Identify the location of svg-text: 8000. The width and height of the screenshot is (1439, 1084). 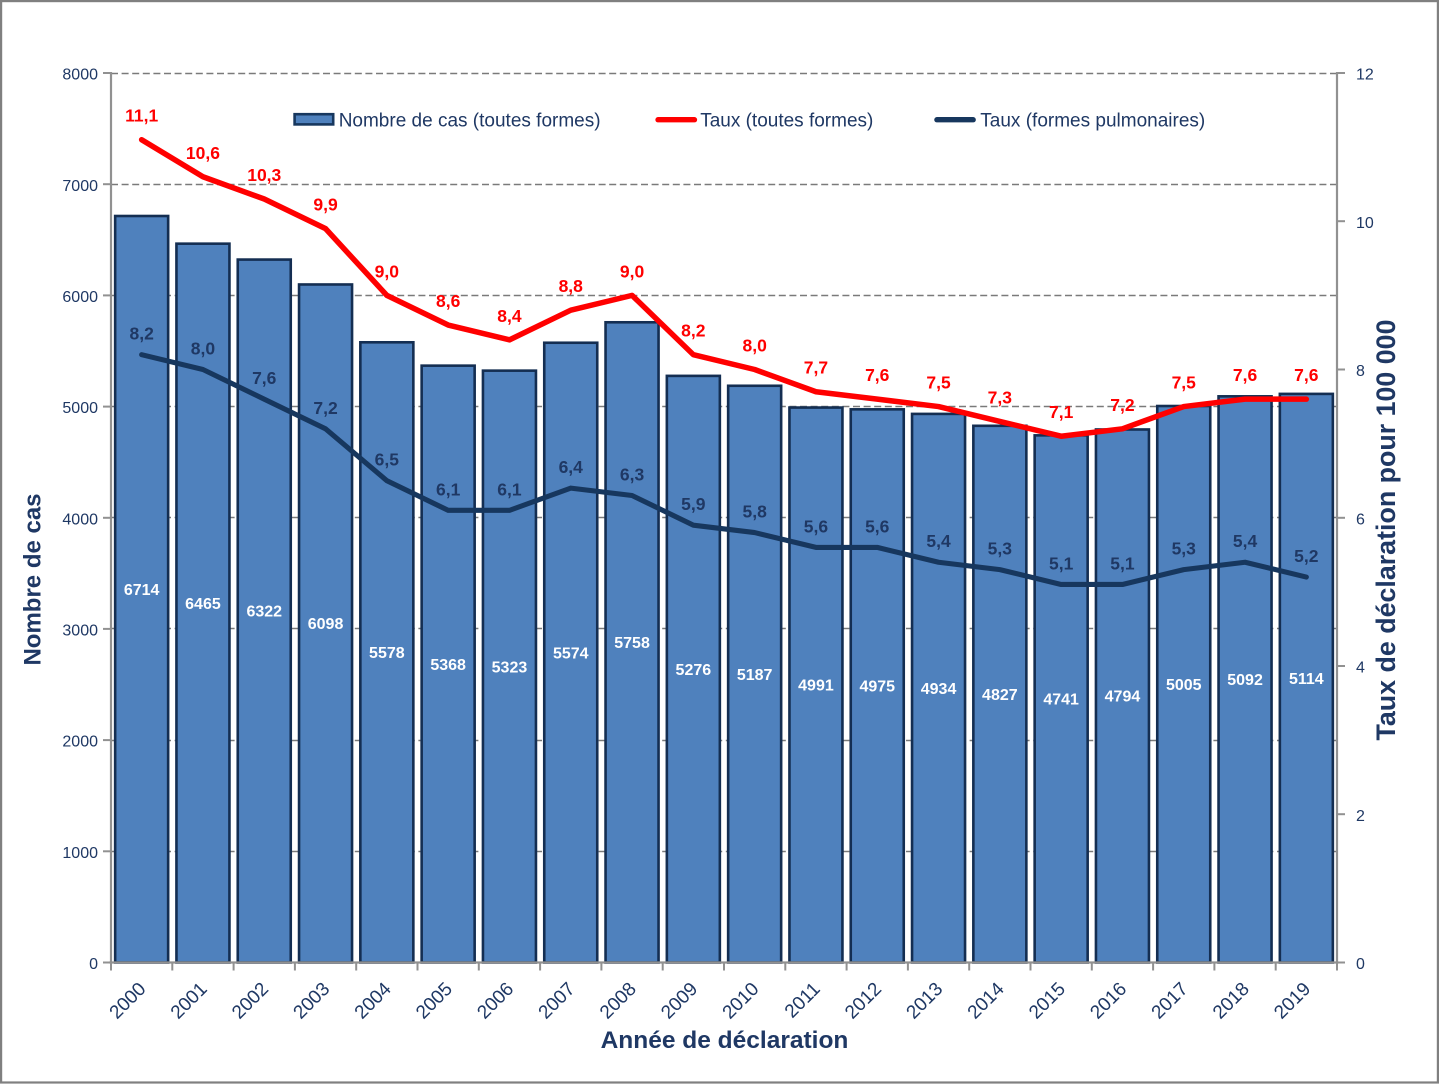
(80, 75).